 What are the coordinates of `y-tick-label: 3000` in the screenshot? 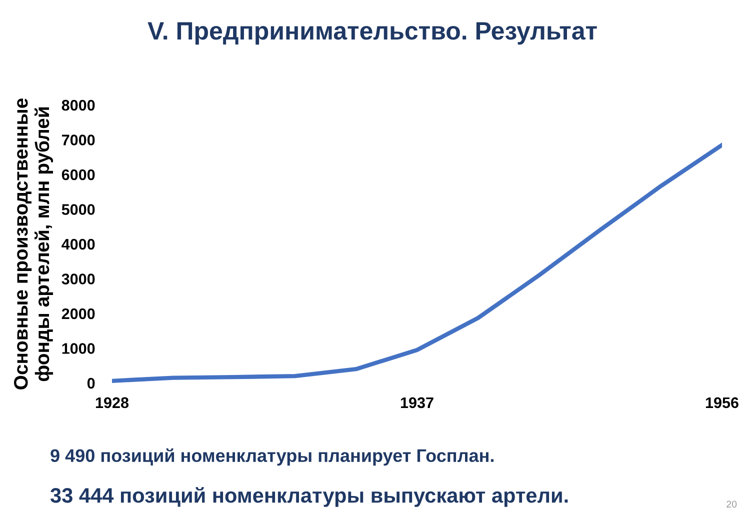 It's located at (78, 279).